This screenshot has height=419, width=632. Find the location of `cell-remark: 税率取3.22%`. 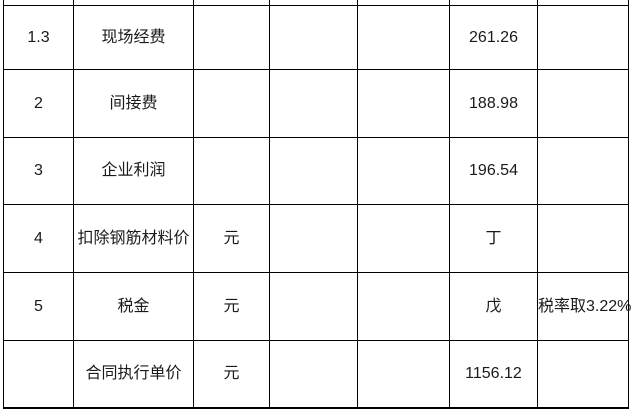

cell-remark: 税率取3.22% is located at coordinates (584, 306).